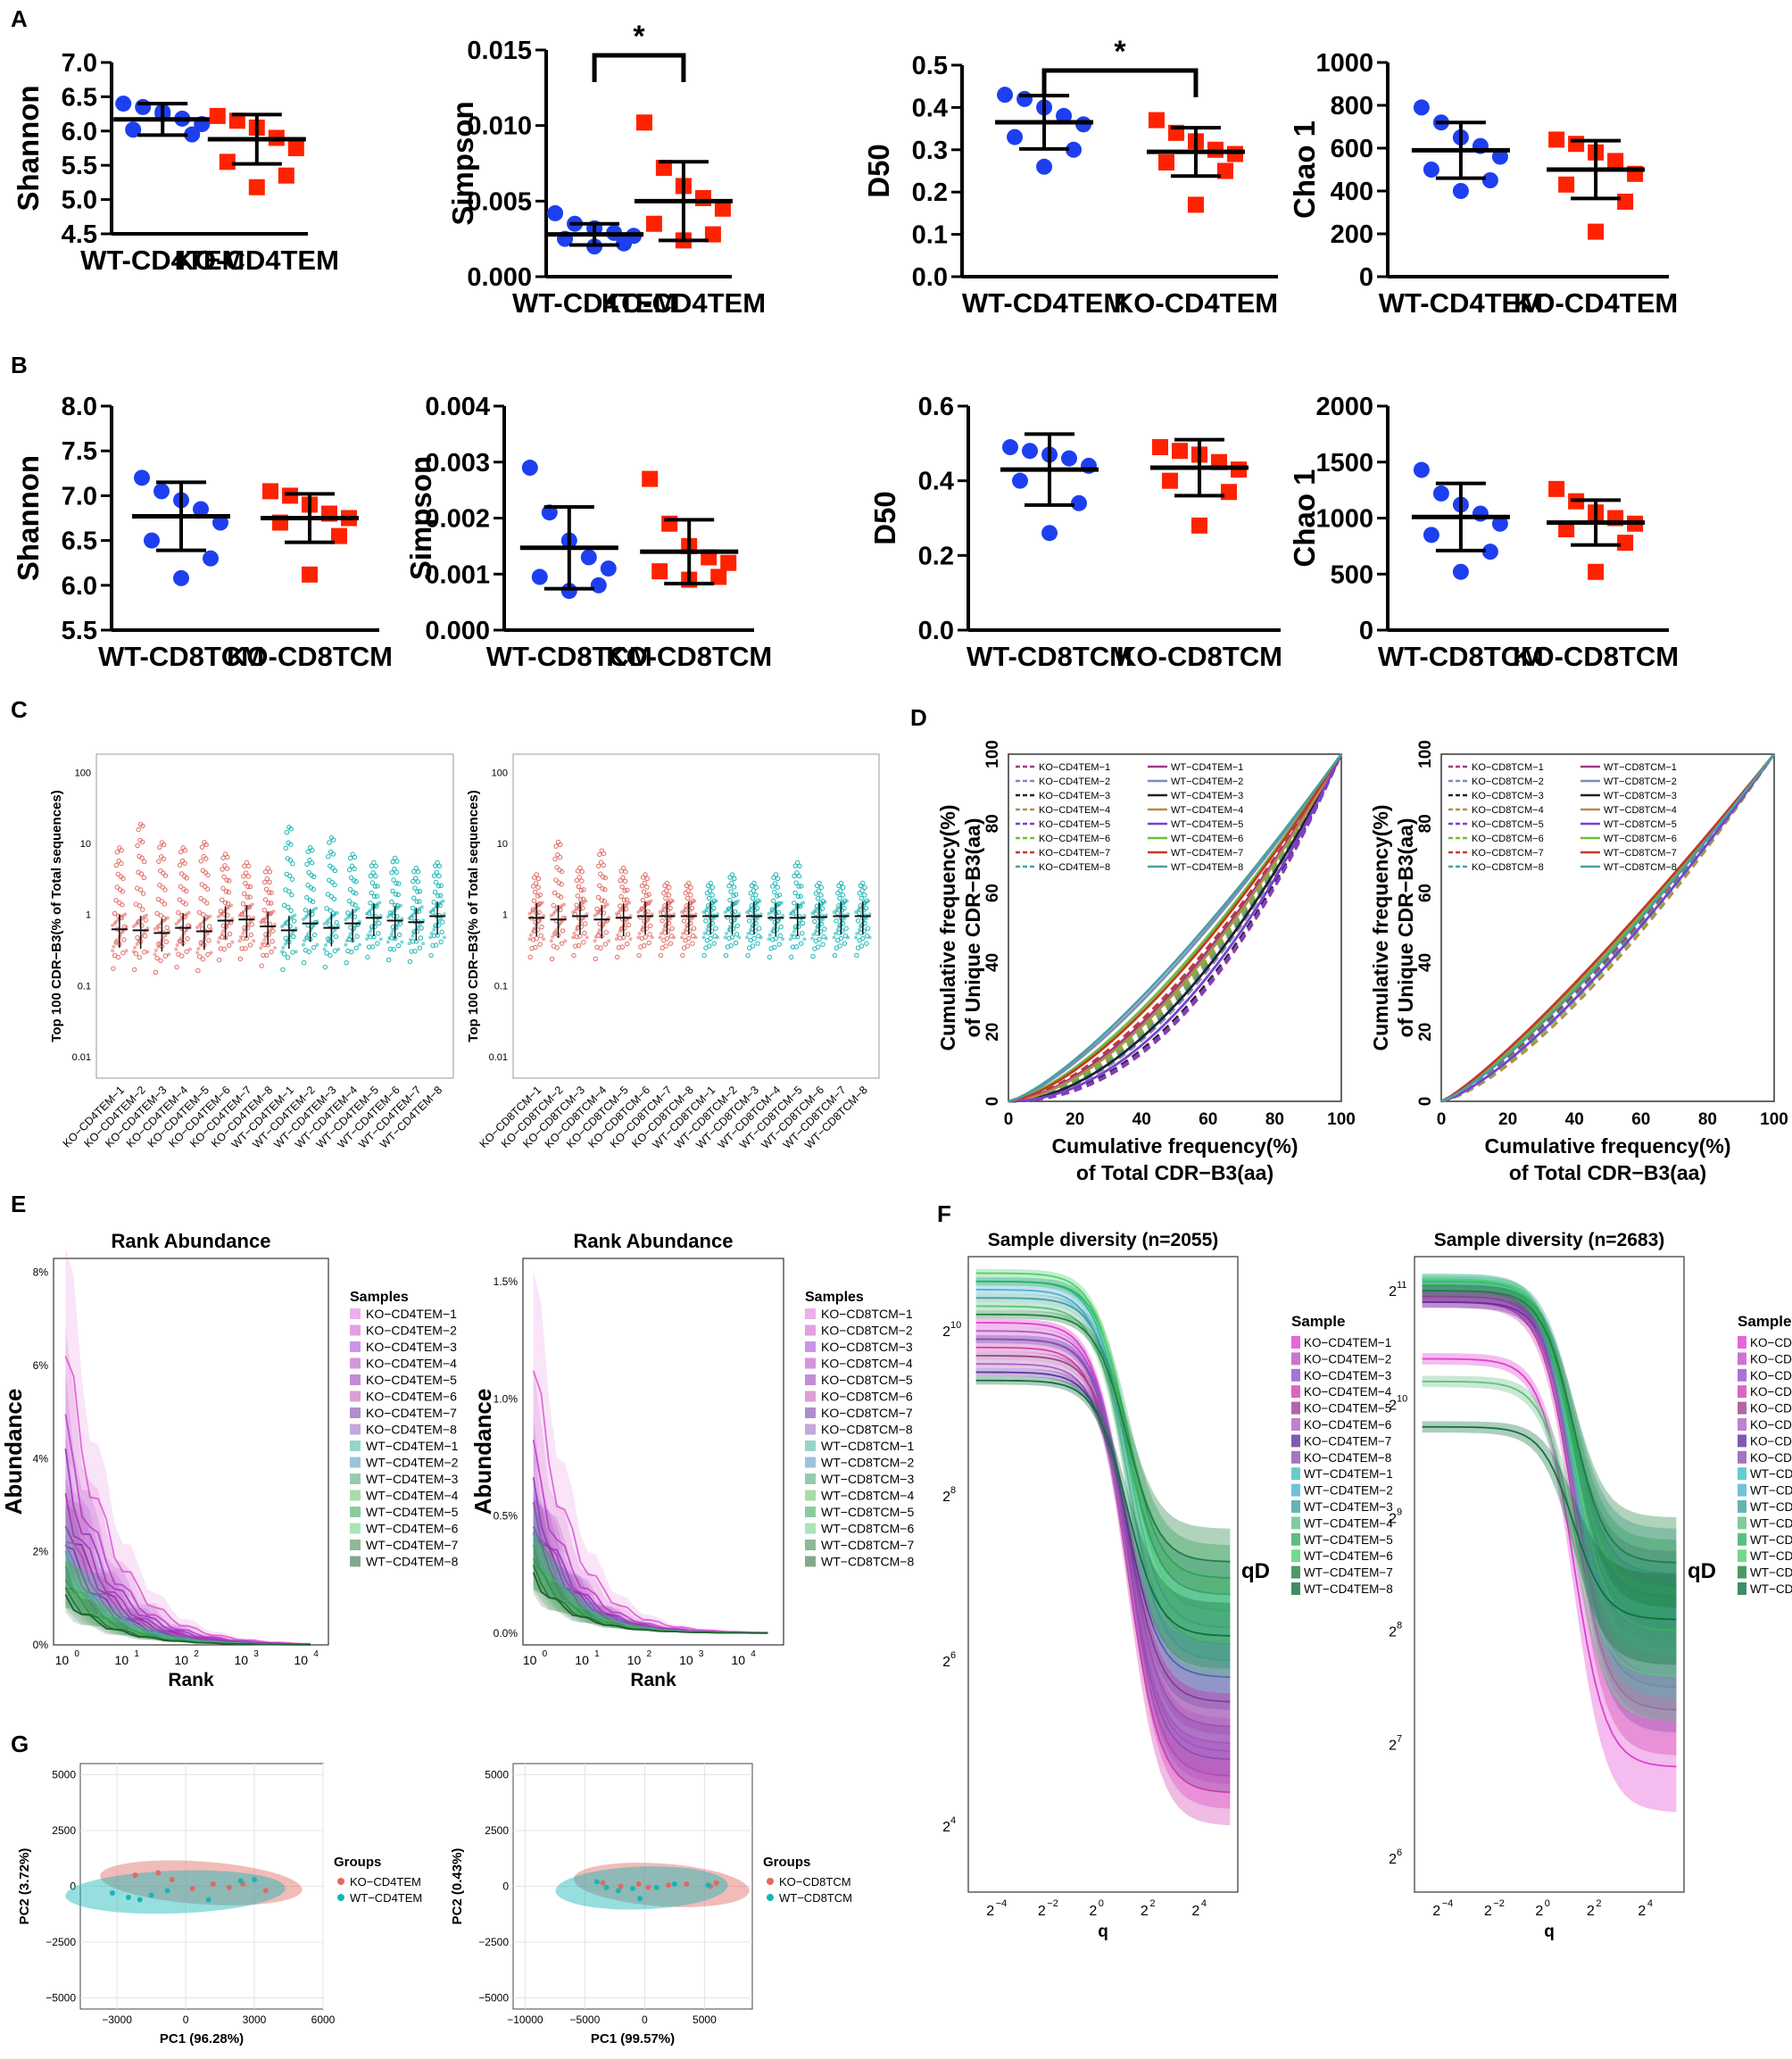  Describe the element at coordinates (208, 1900) in the screenshot. I see `g-cd4tem-wt-point` at that location.